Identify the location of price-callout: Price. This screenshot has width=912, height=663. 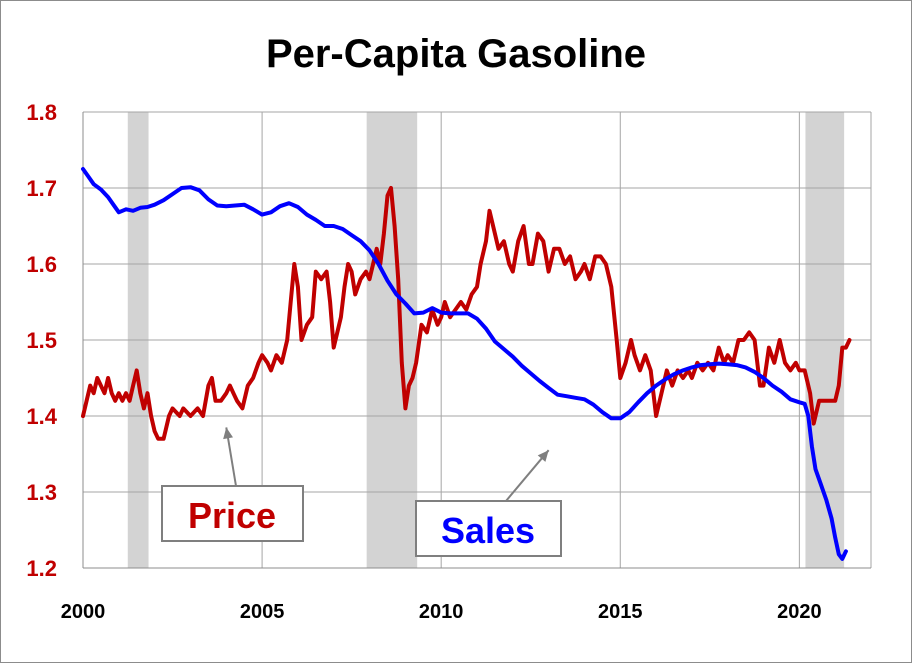
(232, 484).